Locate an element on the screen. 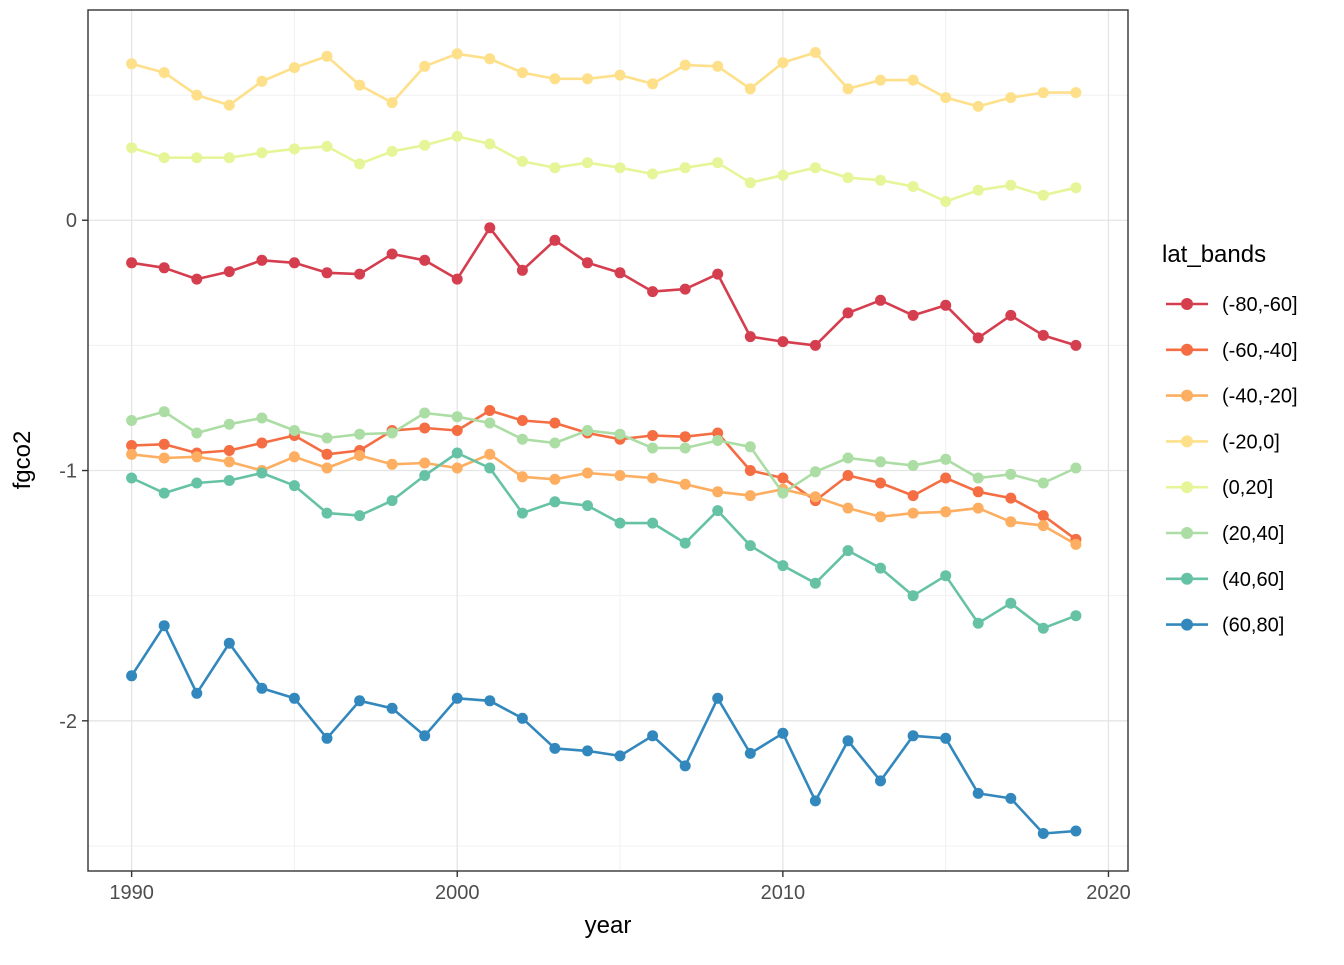 The image size is (1344, 965). legend-item-label: (20,40] is located at coordinates (1253, 534).